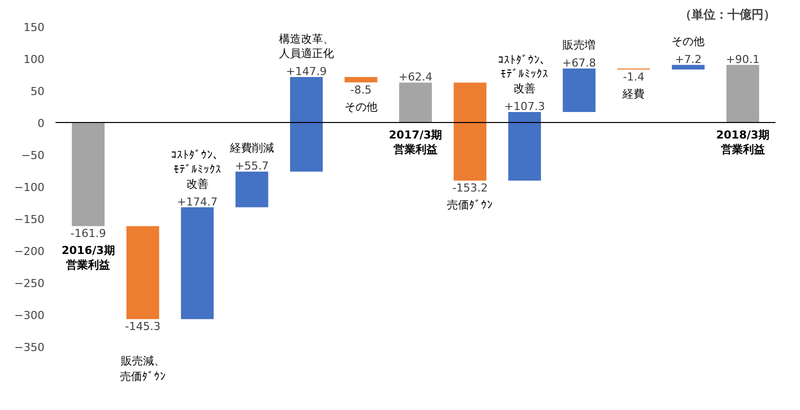  Describe the element at coordinates (579, 45) in the screenshot. I see `x-tick-label: 販売増` at that location.